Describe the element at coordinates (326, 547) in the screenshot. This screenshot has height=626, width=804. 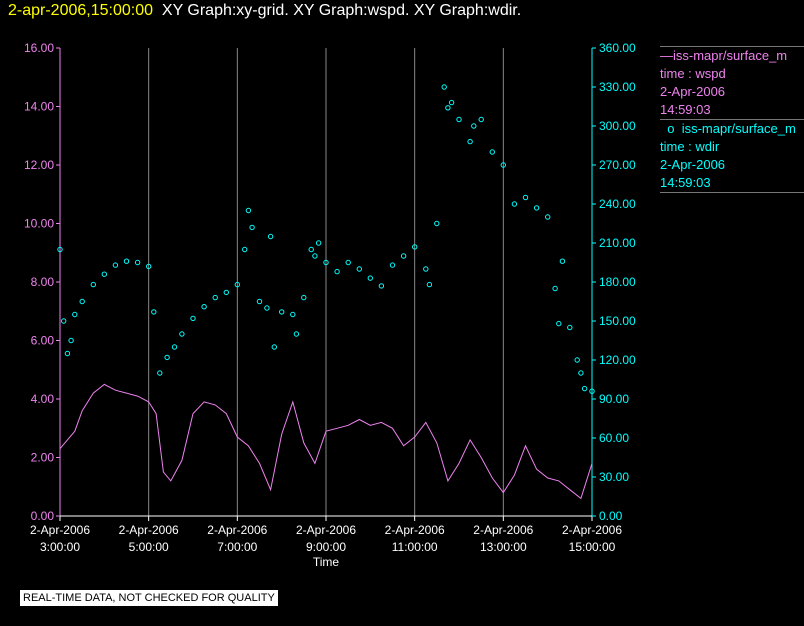
I see `x-tick-time: 9:00:00` at that location.